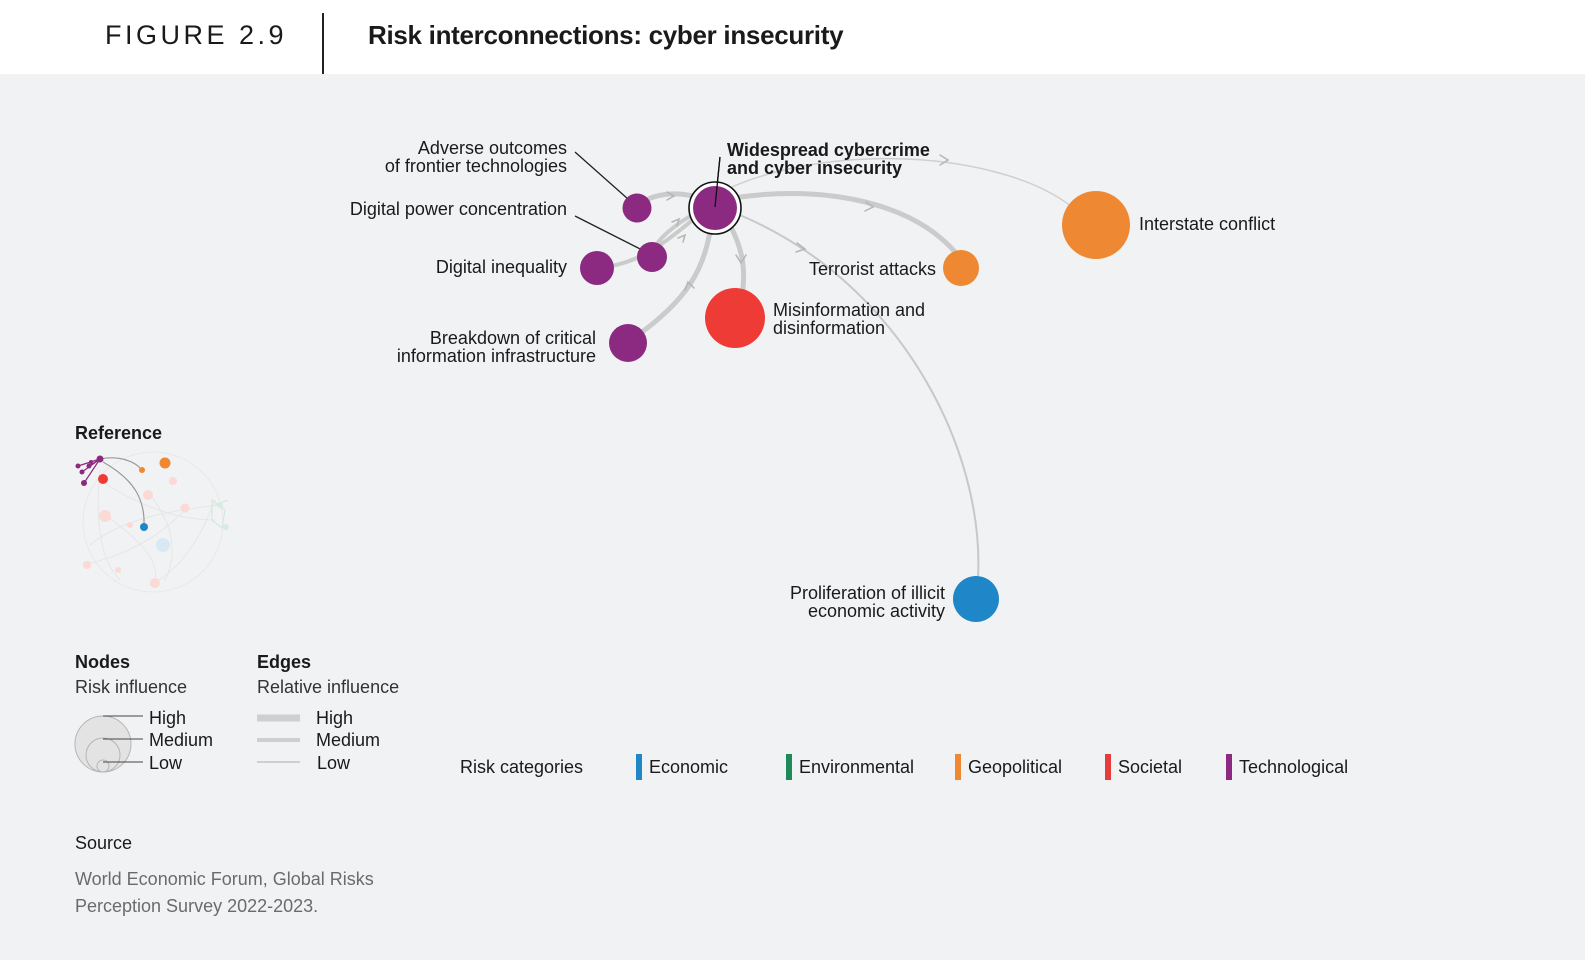  Describe the element at coordinates (152, 522) in the screenshot. I see `reference-thumbnail` at that location.